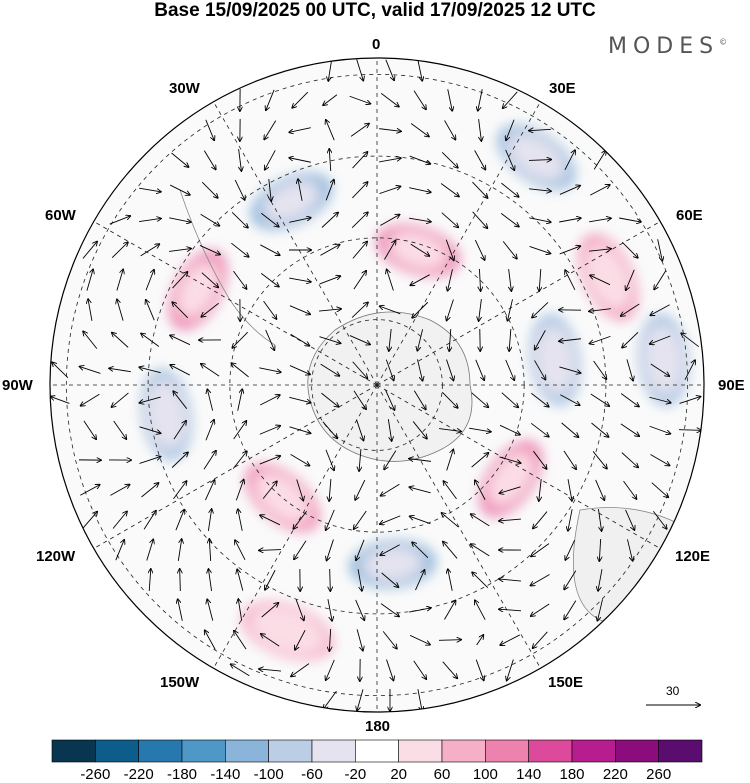  Describe the element at coordinates (689, 215) in the screenshot. I see `lon-label-60e: 60E` at that location.